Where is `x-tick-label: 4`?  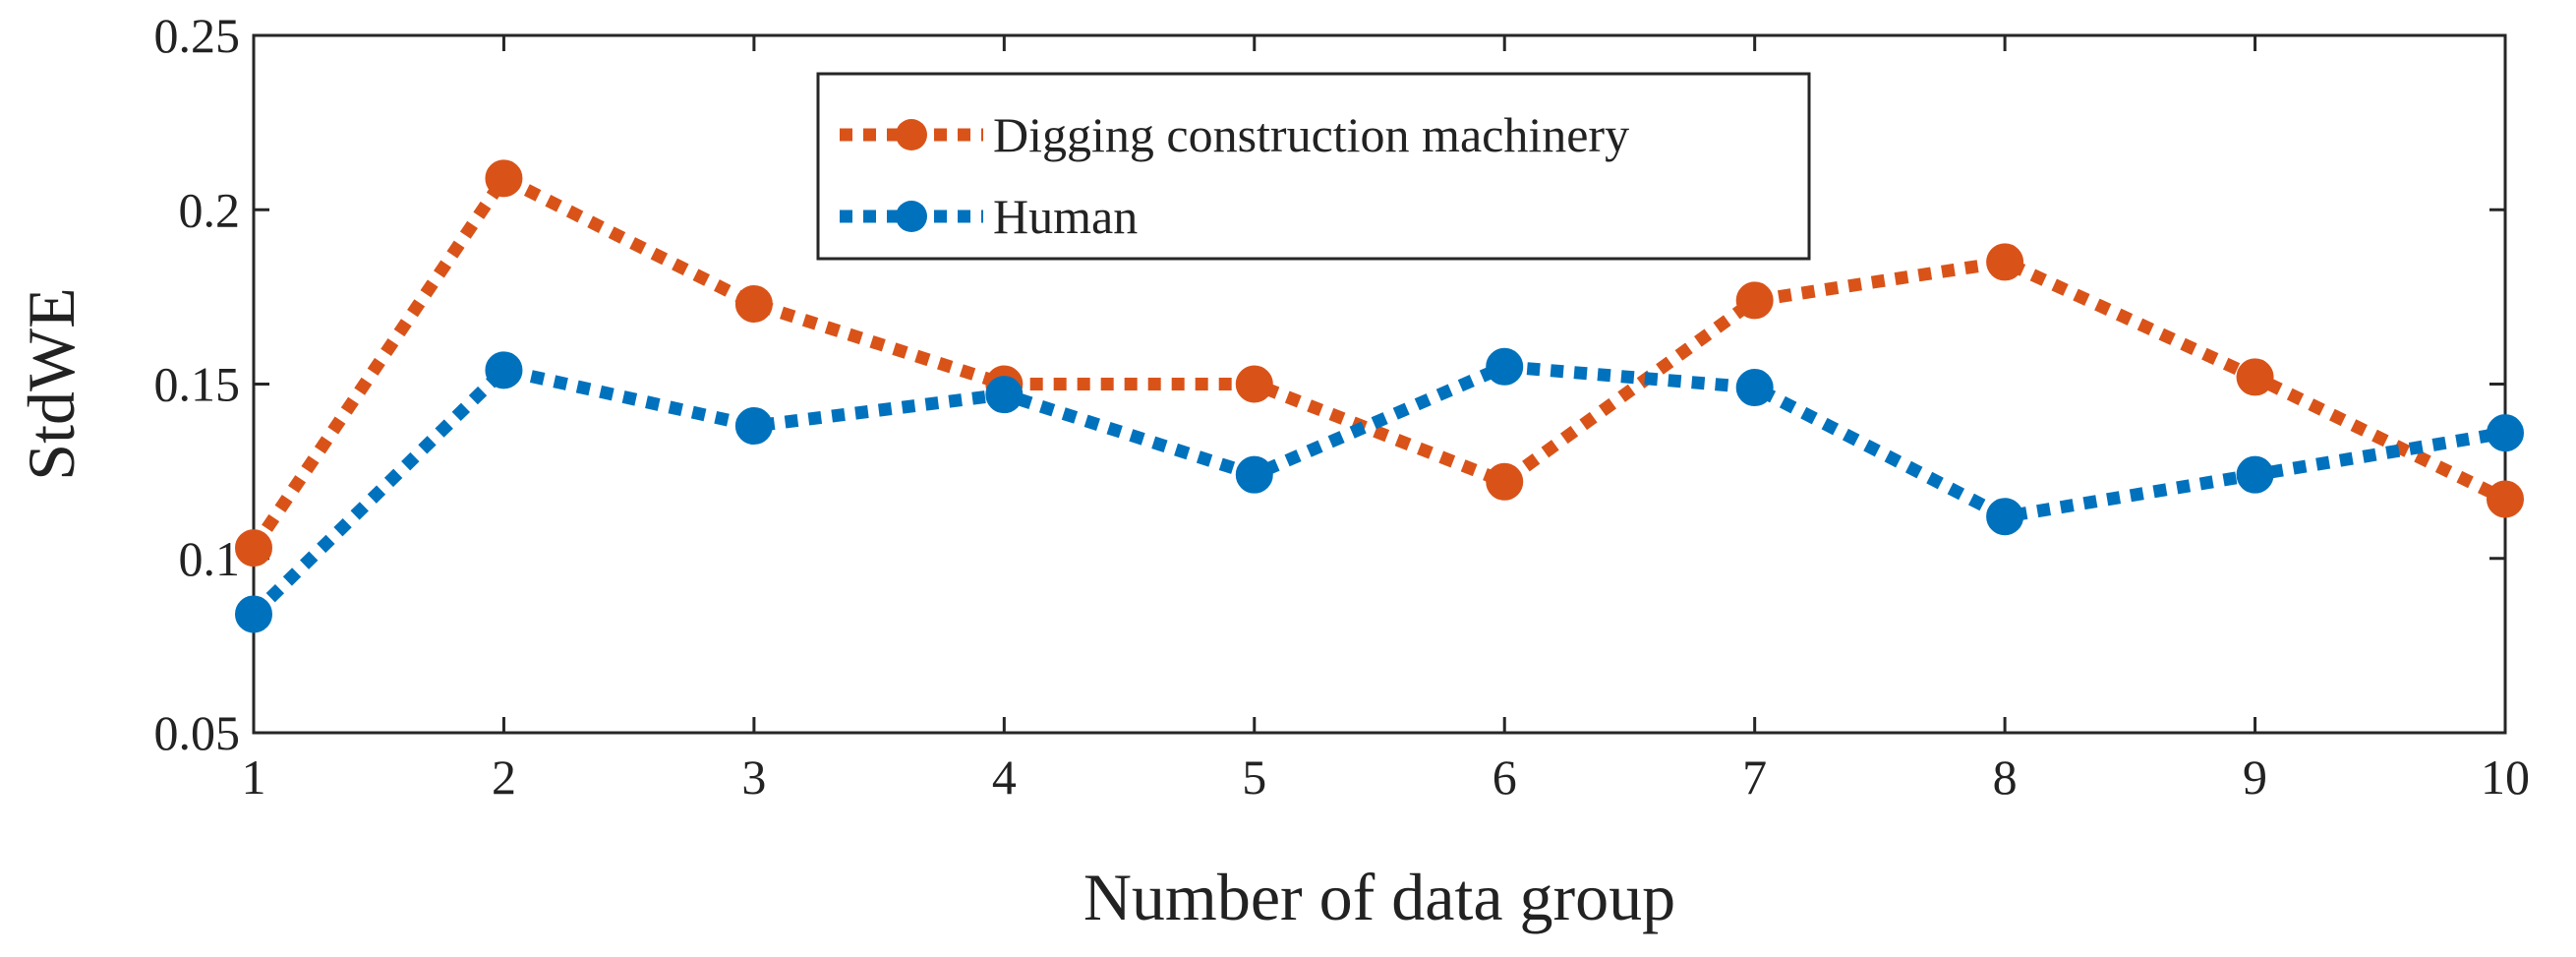
x-tick-label: 4 is located at coordinates (1004, 777).